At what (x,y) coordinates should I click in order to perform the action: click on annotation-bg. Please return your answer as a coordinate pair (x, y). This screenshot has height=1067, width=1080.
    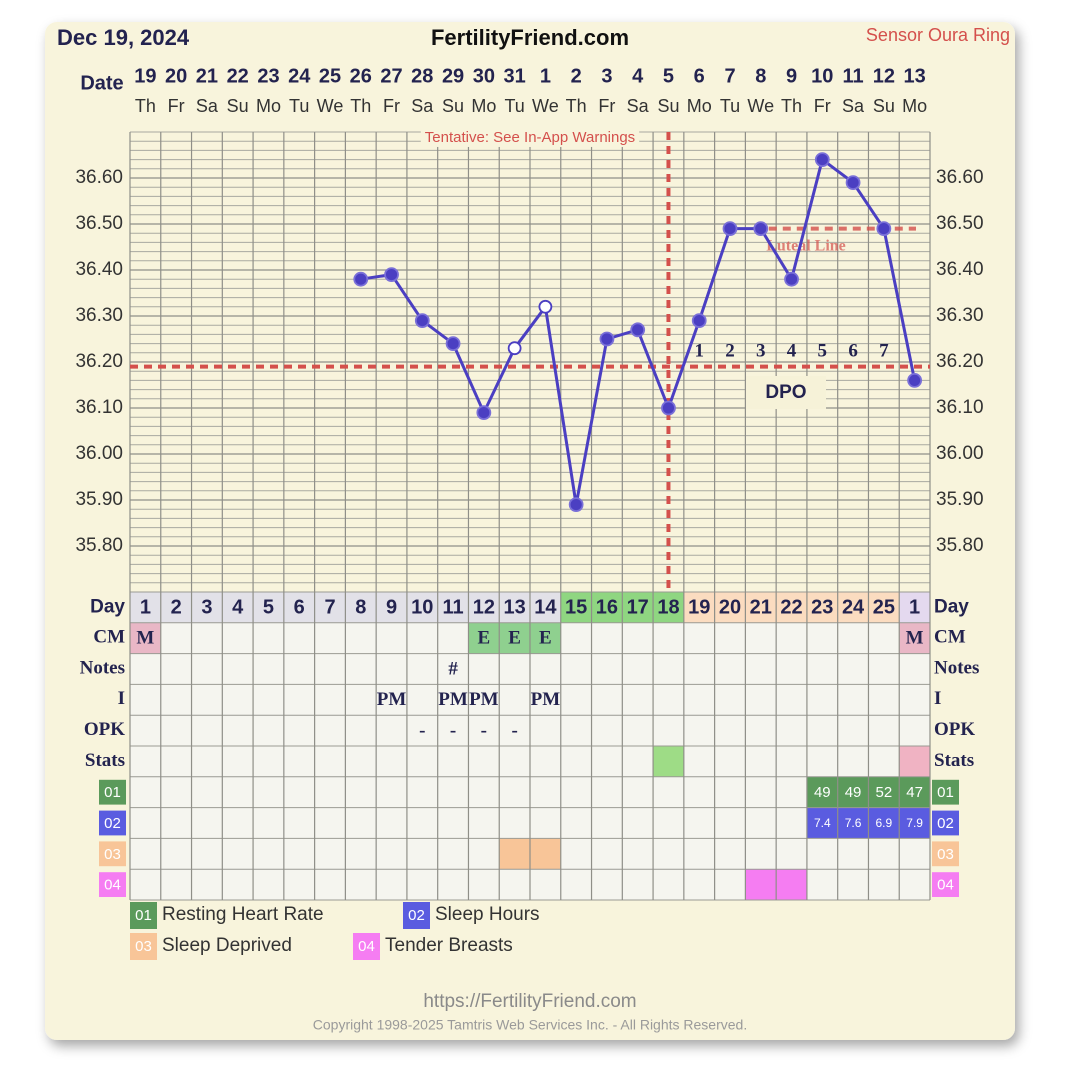
    Looking at the image, I should click on (530, 137).